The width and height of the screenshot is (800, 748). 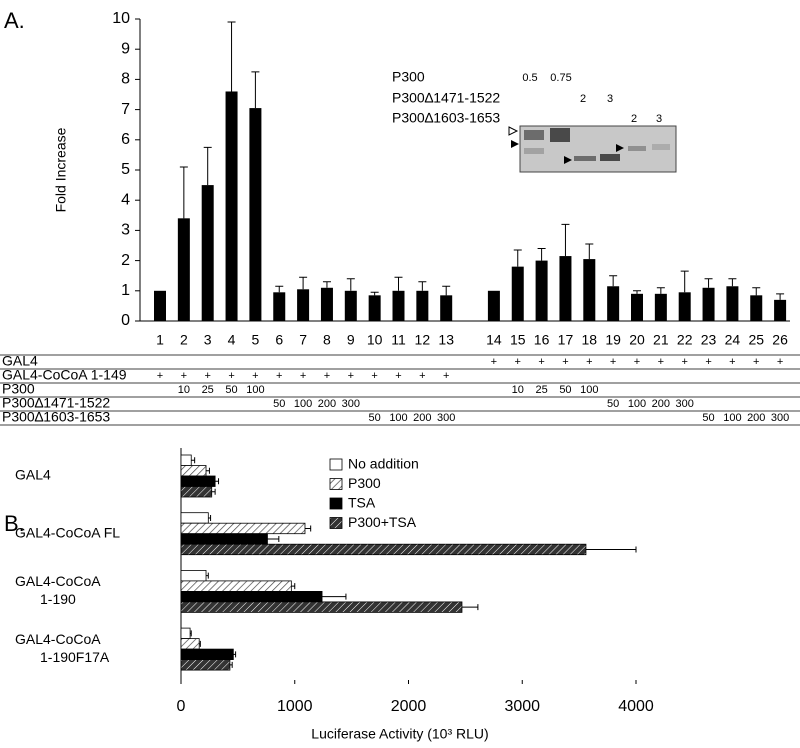 I want to click on table-cell: 200, so click(x=661, y=404).